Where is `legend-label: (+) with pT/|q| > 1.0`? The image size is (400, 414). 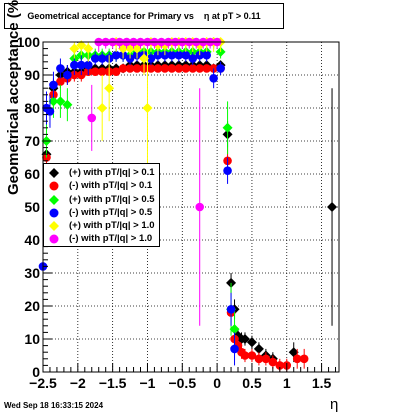 legend-label: (+) with pT/|q| > 1.0 is located at coordinates (112, 225).